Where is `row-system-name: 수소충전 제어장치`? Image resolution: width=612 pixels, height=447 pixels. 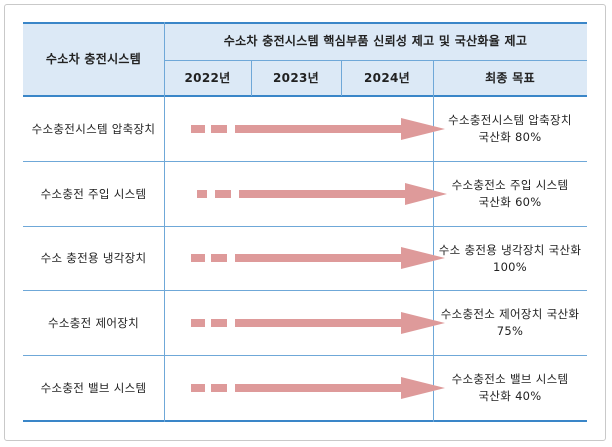
row-system-name: 수소충전 제어장치 is located at coordinates (93, 322).